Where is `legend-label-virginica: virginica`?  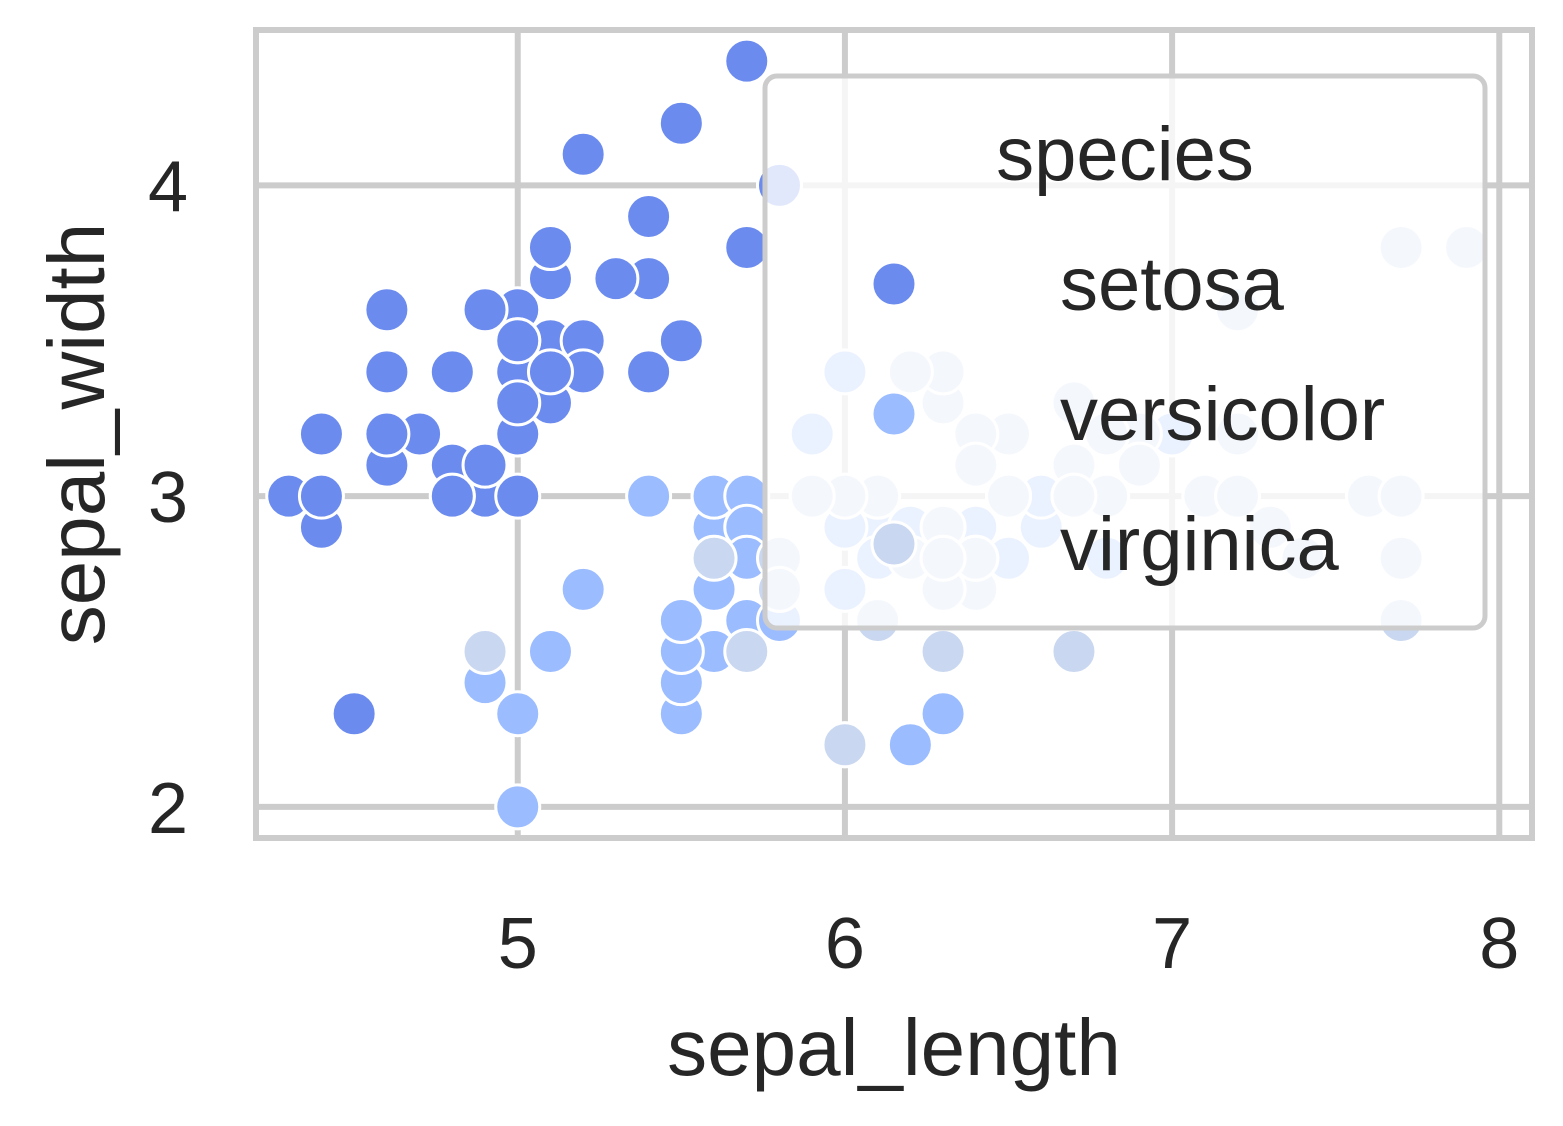
legend-label-virginica: virginica is located at coordinates (1199, 544).